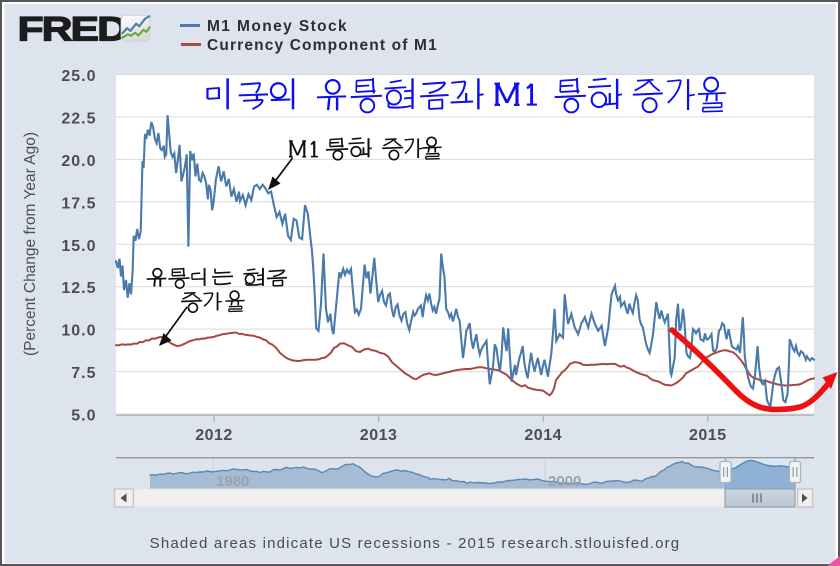  I want to click on svg-text: 25.0, so click(78, 76).